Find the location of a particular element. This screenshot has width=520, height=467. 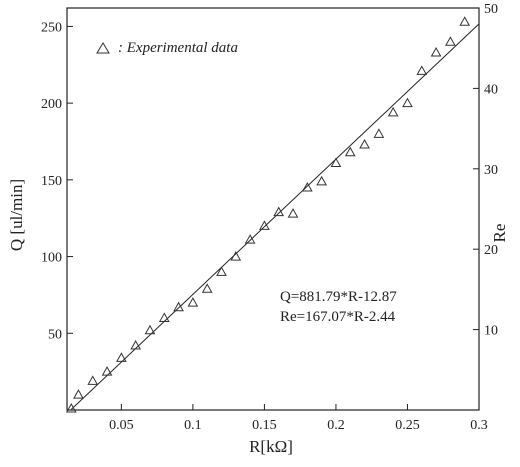

y-tick-label: 250 is located at coordinates (51, 27).